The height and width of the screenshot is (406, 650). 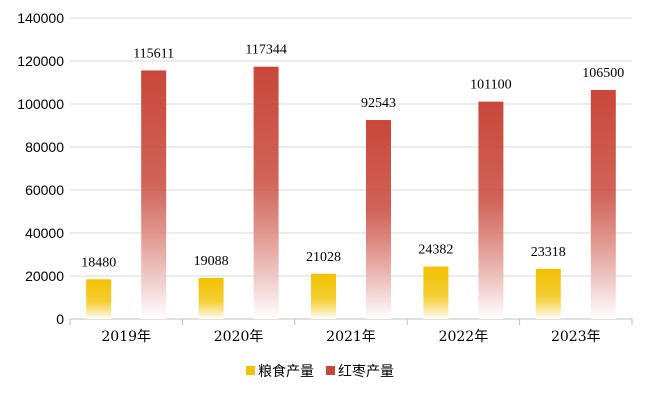 I want to click on data-label: 92543, so click(x=378, y=103).